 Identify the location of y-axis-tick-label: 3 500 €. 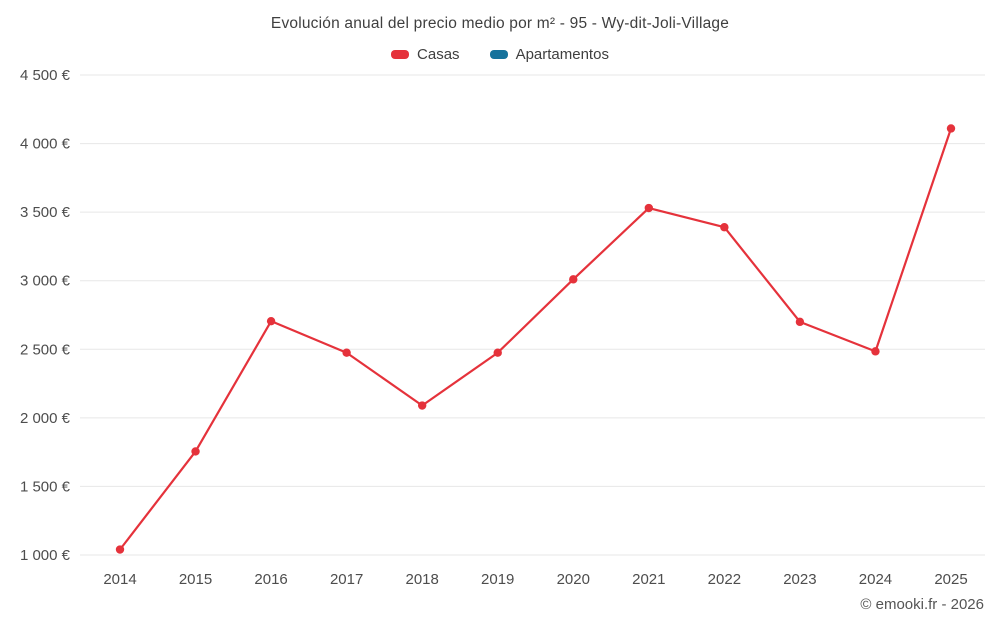
(45, 212).